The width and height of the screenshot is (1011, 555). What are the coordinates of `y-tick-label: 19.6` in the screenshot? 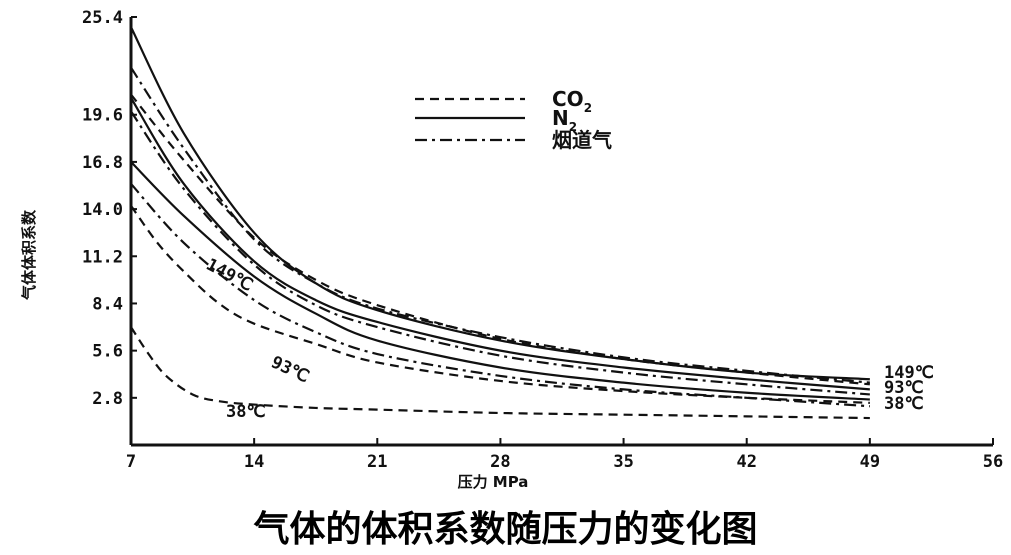 It's located at (102, 116).